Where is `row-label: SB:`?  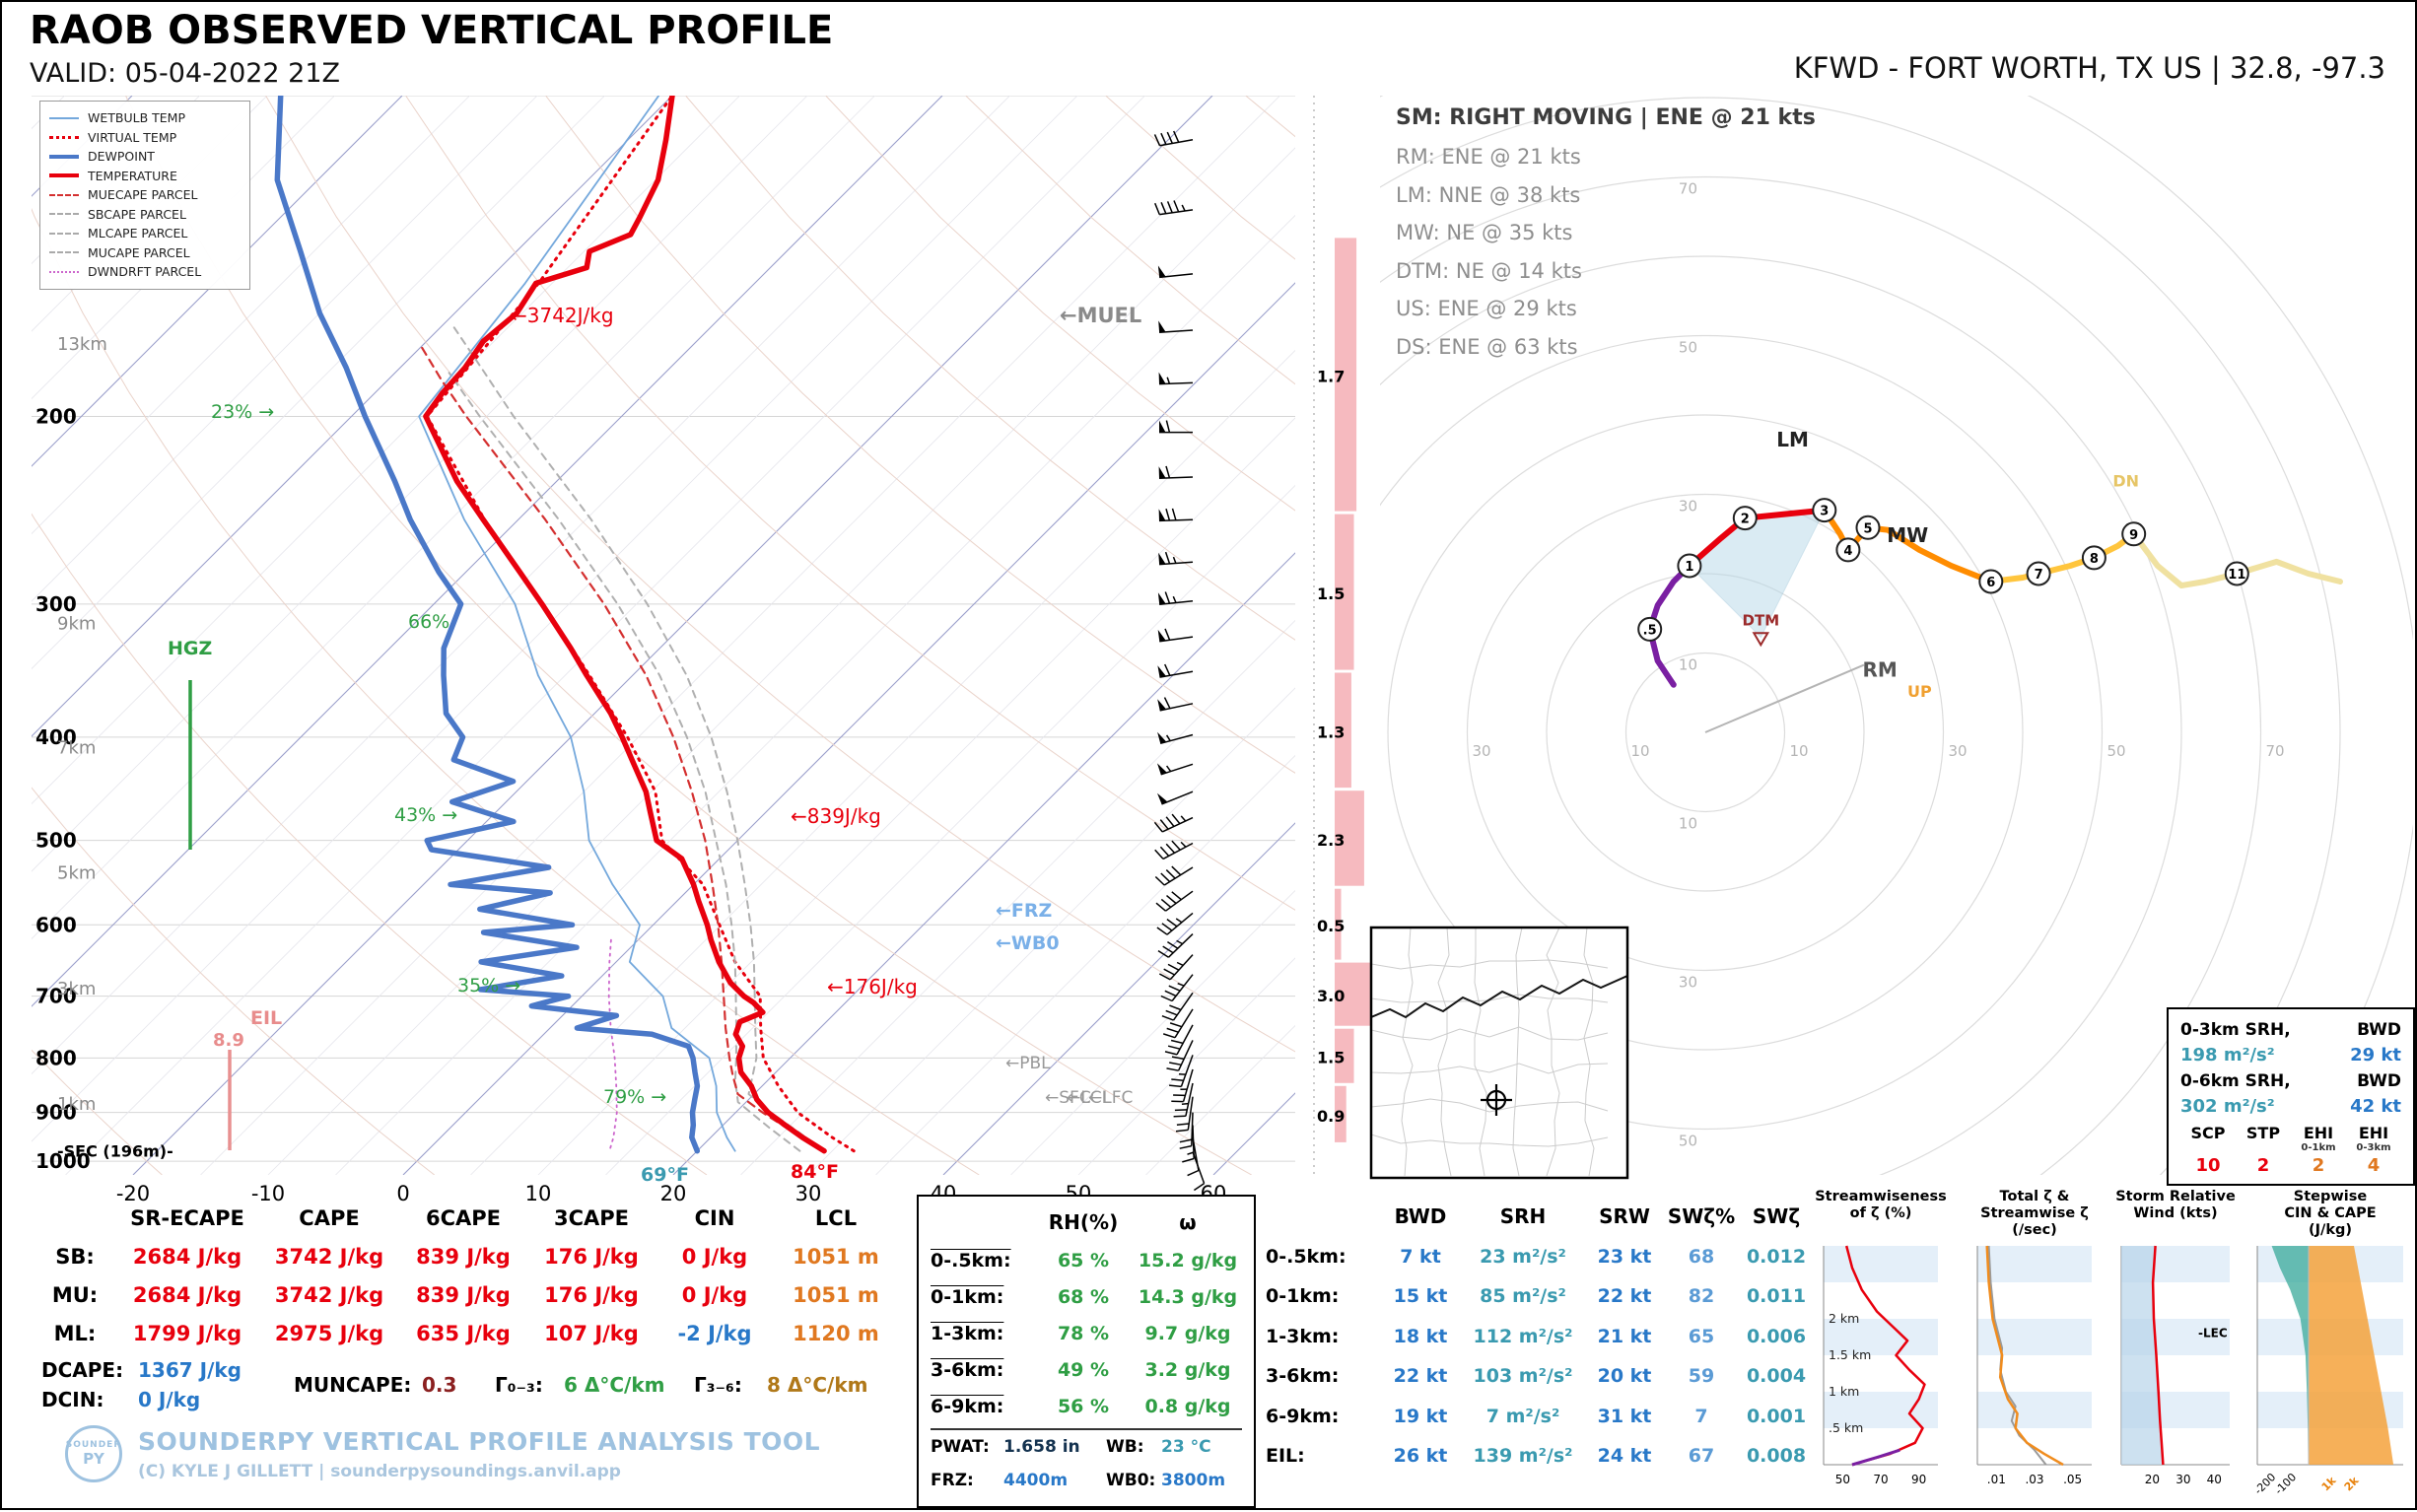
row-label: SB: is located at coordinates (74, 1257).